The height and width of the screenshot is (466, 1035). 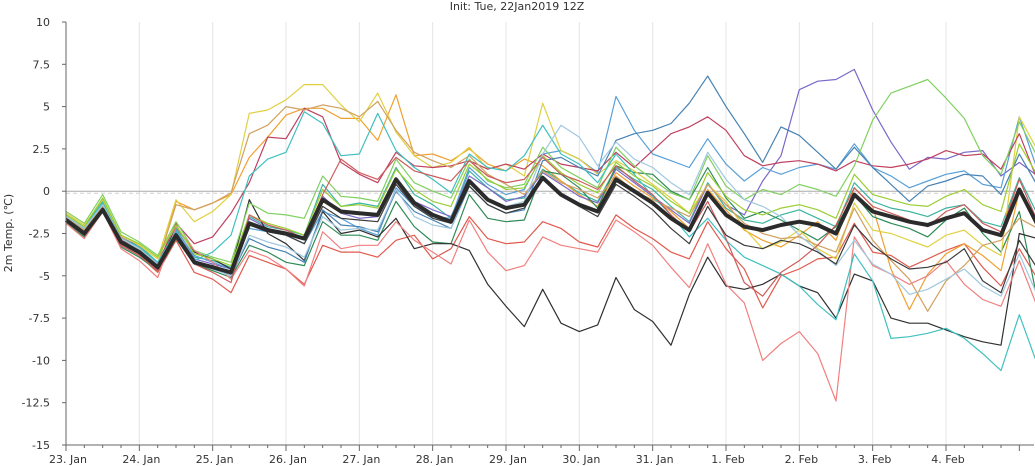 I want to click on x-tick-label: 29. Jan, so click(x=508, y=459).